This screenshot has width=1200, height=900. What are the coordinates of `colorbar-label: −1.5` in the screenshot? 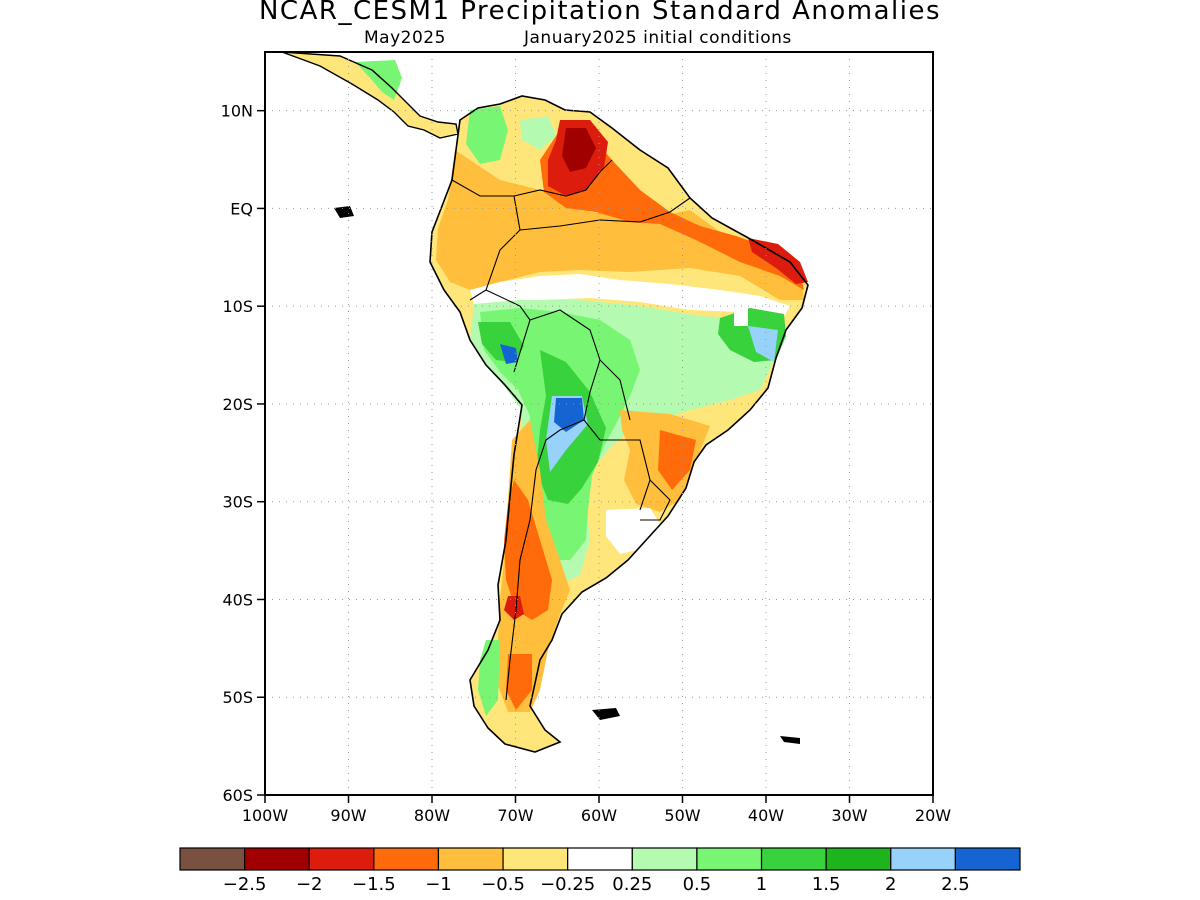 It's located at (374, 884).